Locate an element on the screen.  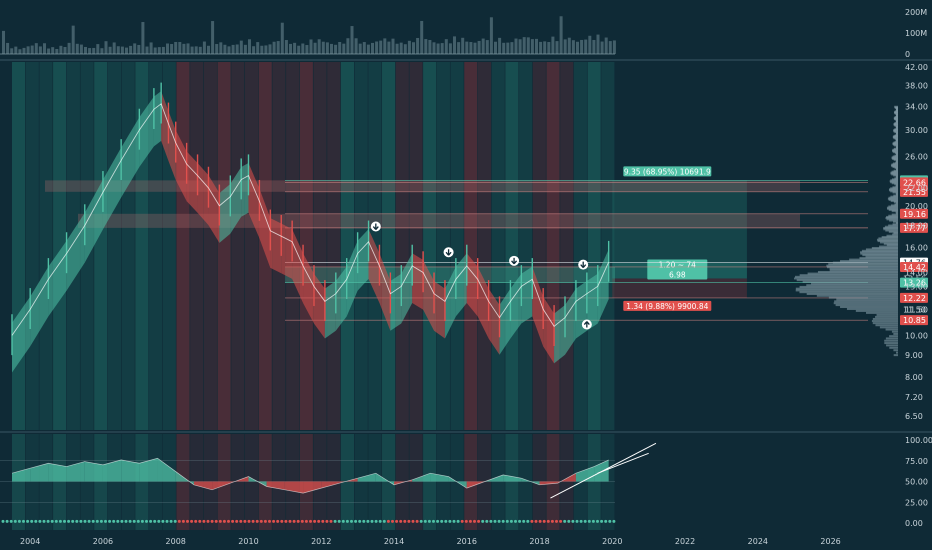
price-axis-label: 22.00 is located at coordinates (916, 188).